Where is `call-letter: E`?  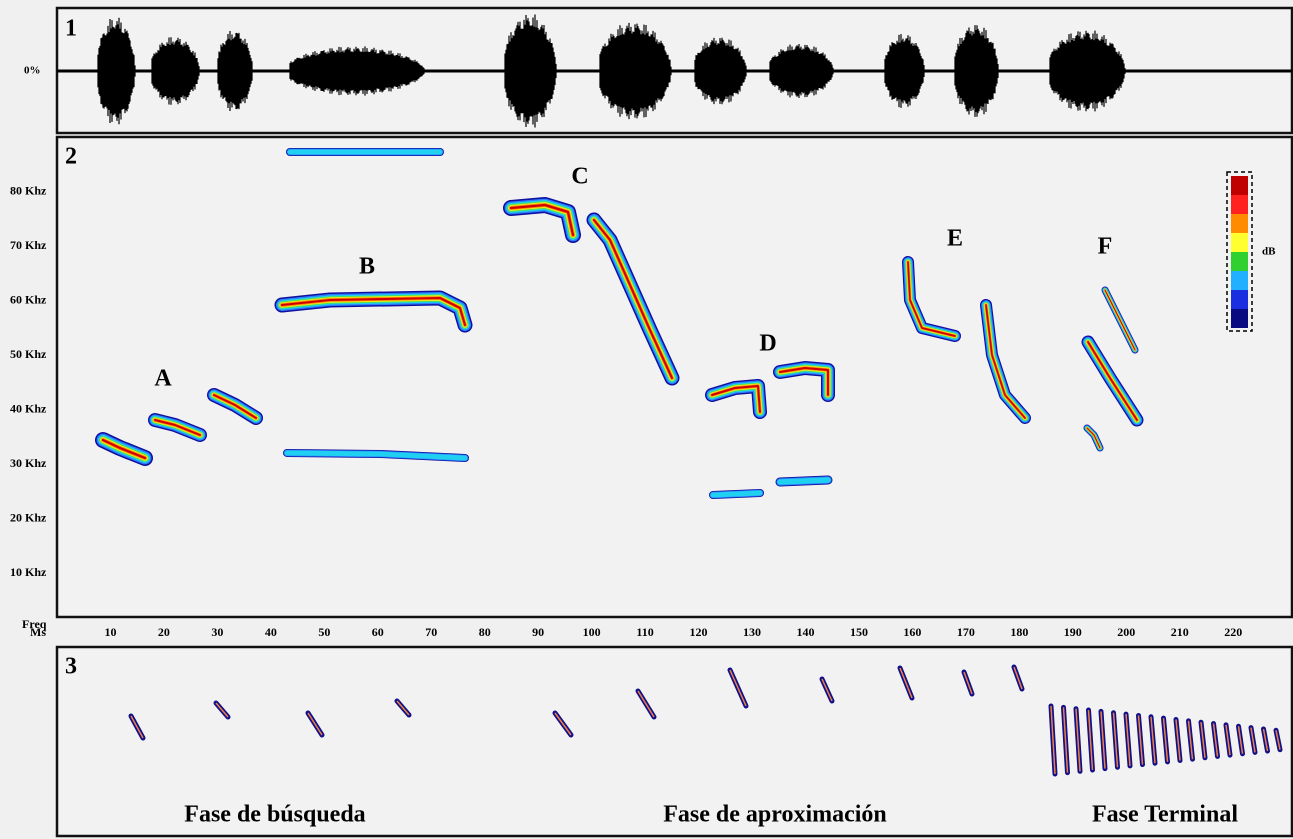 call-letter: E is located at coordinates (955, 239).